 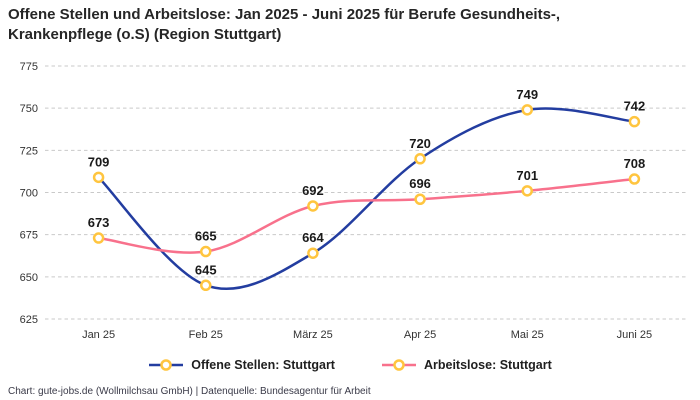 I want to click on data-point-label: 720, so click(x=420, y=143).